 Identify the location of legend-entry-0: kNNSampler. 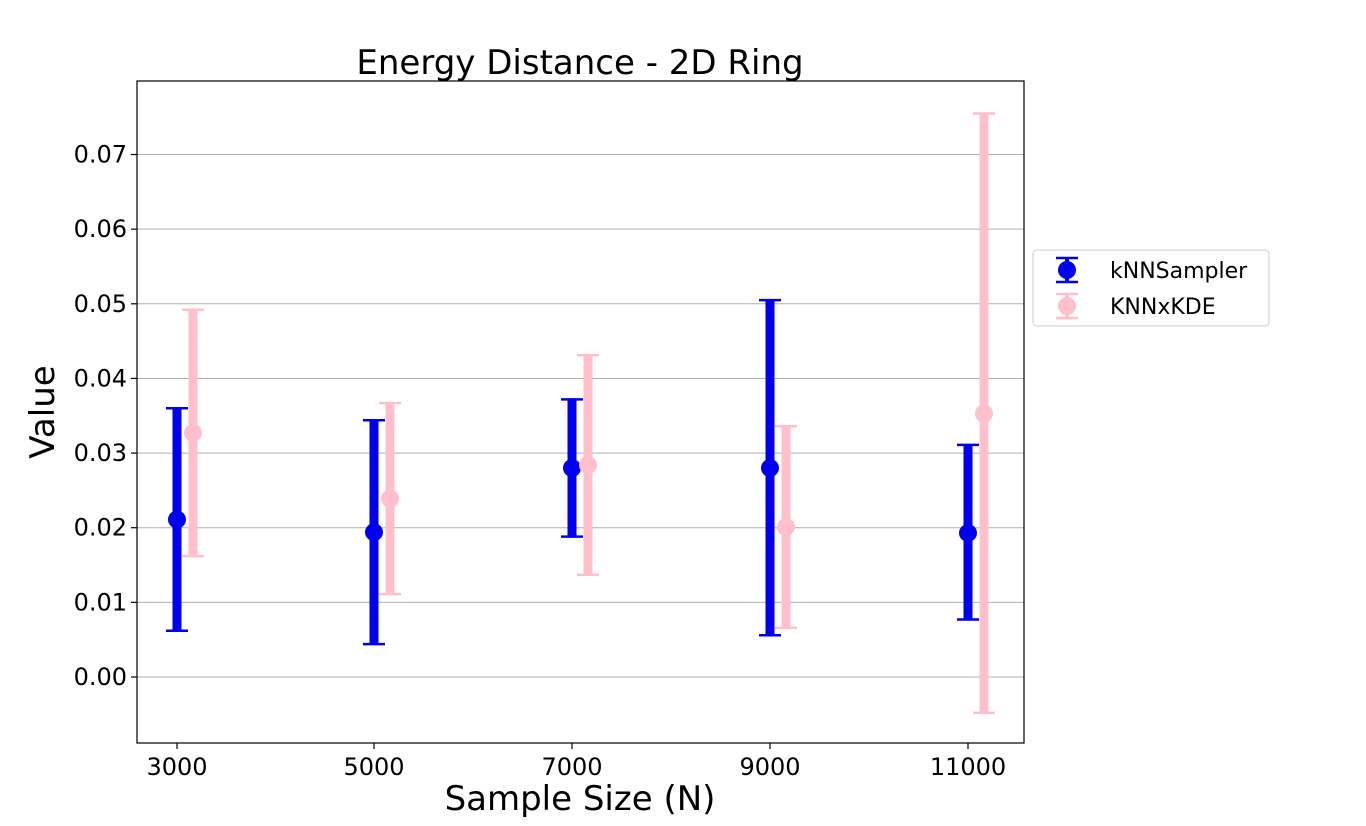
(1152, 270).